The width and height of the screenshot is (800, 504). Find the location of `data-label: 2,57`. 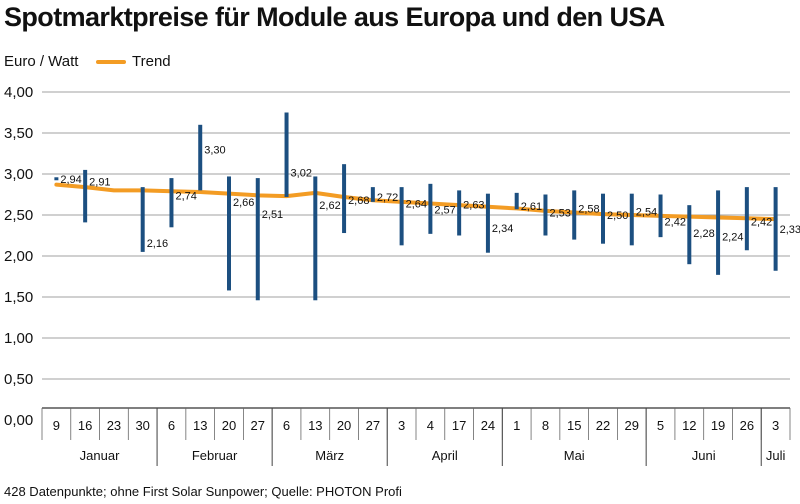

data-label: 2,57 is located at coordinates (444, 210).